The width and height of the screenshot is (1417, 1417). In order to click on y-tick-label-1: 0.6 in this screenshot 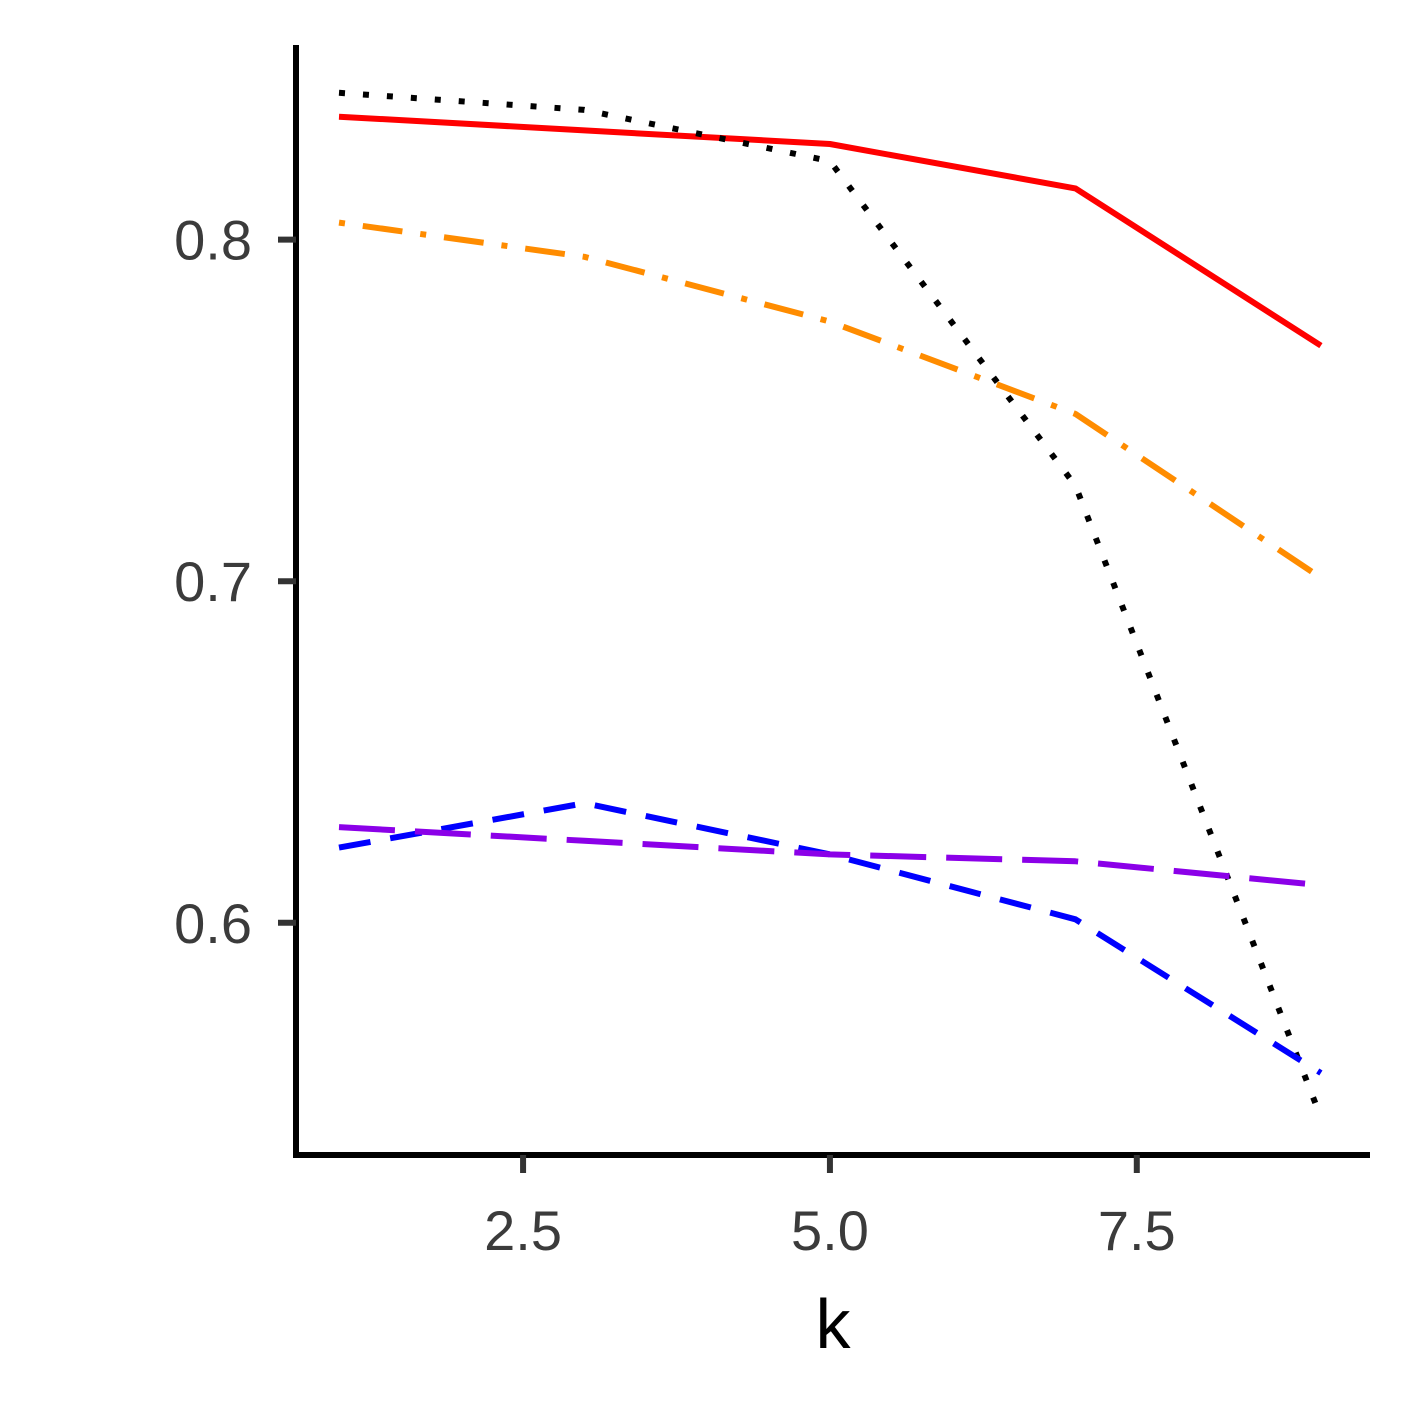, I will do `click(213, 923)`.